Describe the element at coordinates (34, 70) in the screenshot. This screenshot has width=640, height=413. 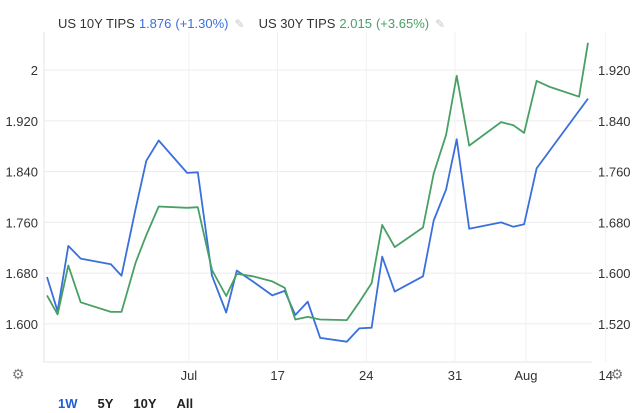
I see `left-tick-label: 2` at that location.